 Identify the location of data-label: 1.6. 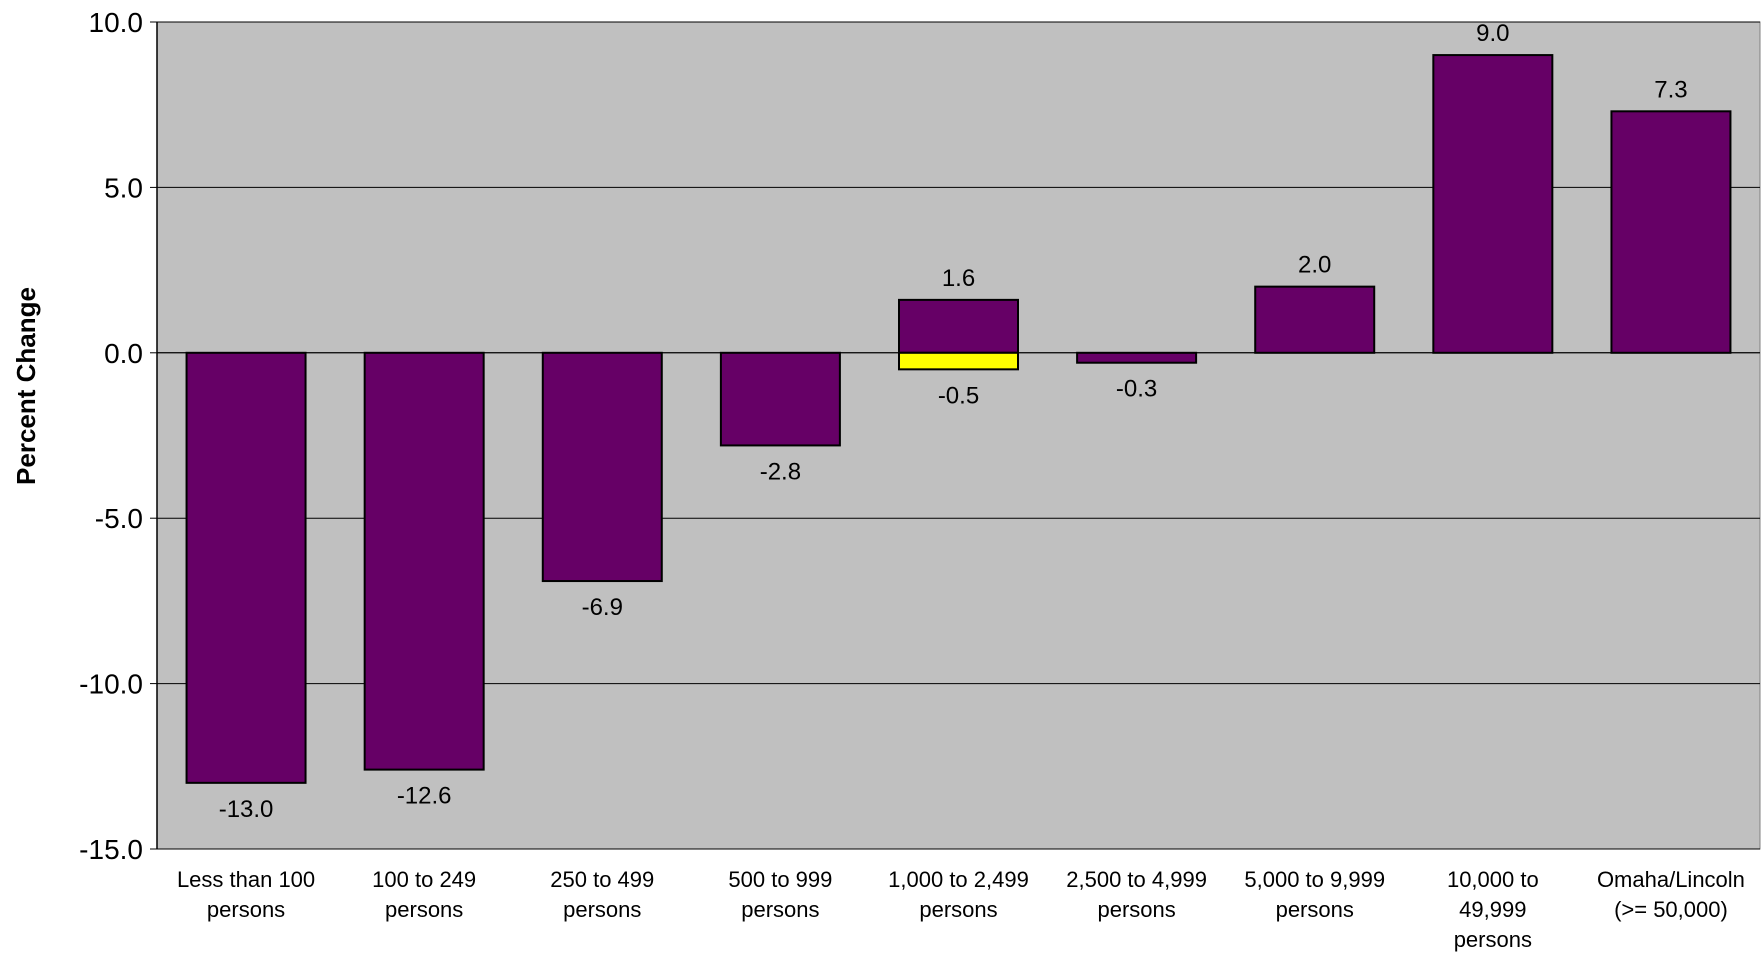
(958, 278).